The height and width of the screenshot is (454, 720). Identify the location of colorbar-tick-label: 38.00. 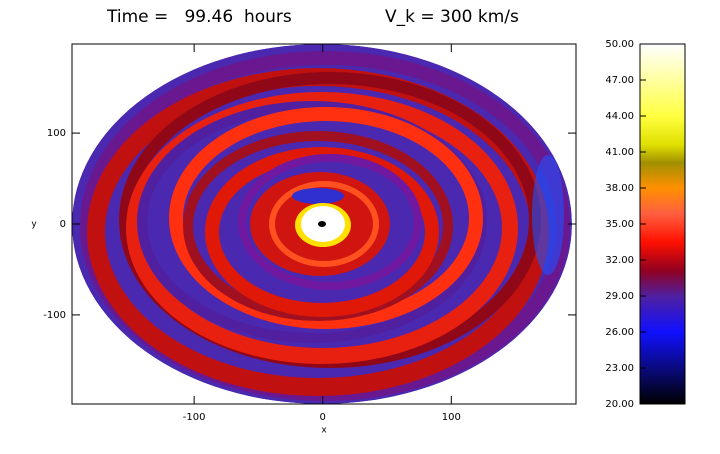
(619, 188).